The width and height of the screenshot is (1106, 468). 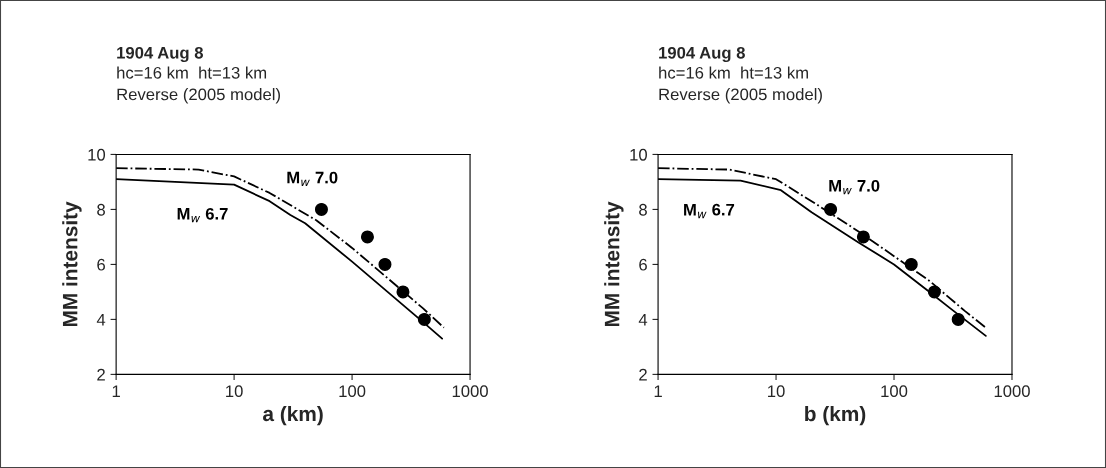 I want to click on x-axis-title: a (km), so click(x=293, y=415).